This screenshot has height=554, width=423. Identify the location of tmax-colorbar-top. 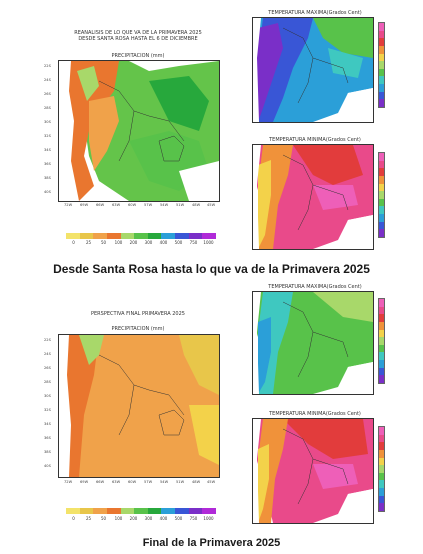
(381, 65).